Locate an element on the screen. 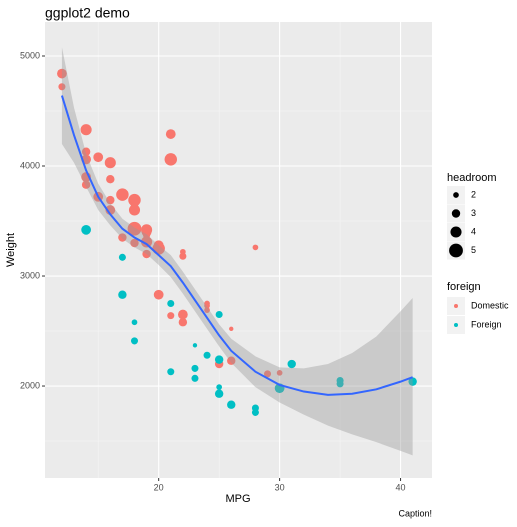  legend-label: 3 is located at coordinates (473, 213).